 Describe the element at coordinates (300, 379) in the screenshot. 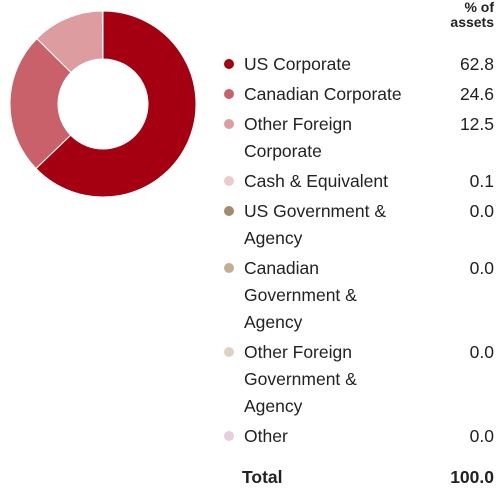

I see `legend-label: Other Foreign Government & Agency` at that location.